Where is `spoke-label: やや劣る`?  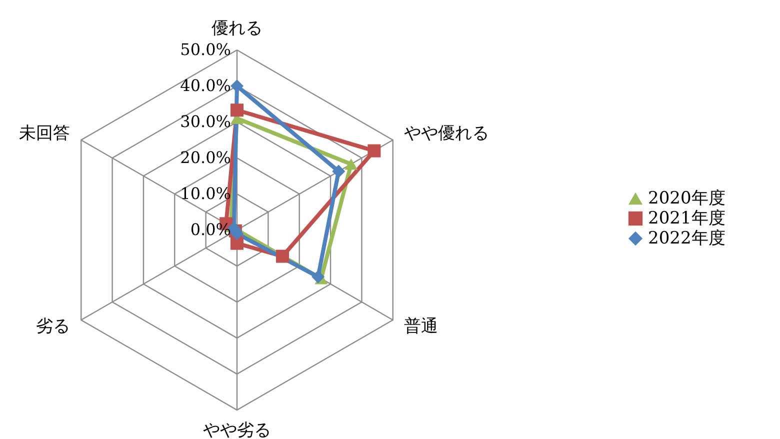 spoke-label: やや劣る is located at coordinates (237, 429).